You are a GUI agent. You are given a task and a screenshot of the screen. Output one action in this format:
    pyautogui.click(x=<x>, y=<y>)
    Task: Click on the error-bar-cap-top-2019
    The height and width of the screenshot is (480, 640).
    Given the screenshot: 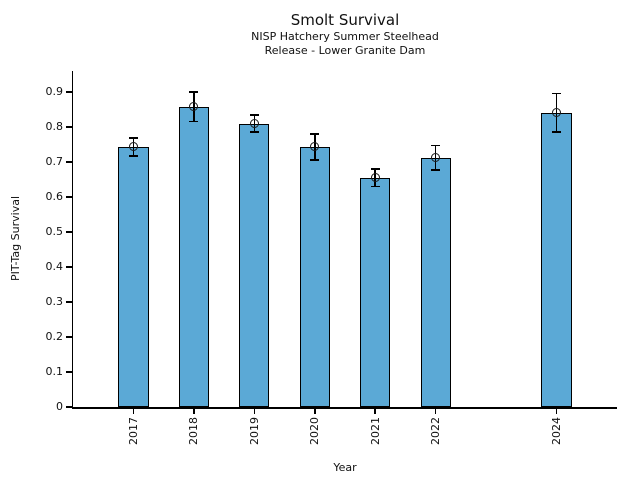 What is the action you would take?
    pyautogui.click(x=254, y=115)
    